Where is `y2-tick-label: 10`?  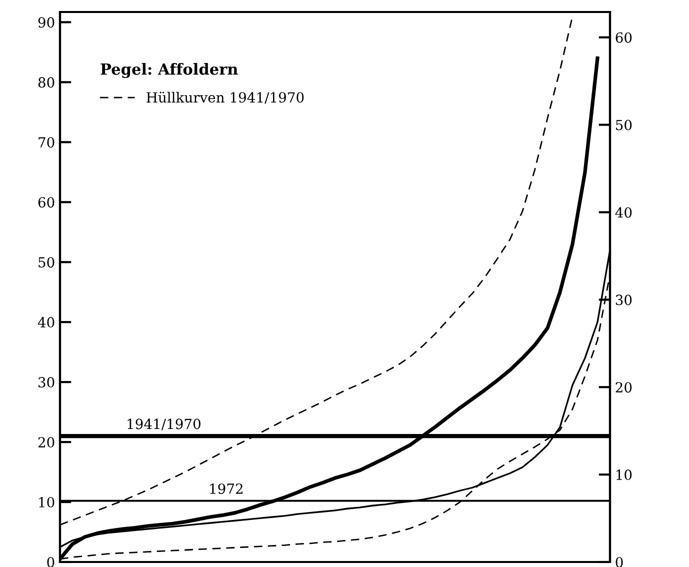 y2-tick-label: 10 is located at coordinates (624, 475).